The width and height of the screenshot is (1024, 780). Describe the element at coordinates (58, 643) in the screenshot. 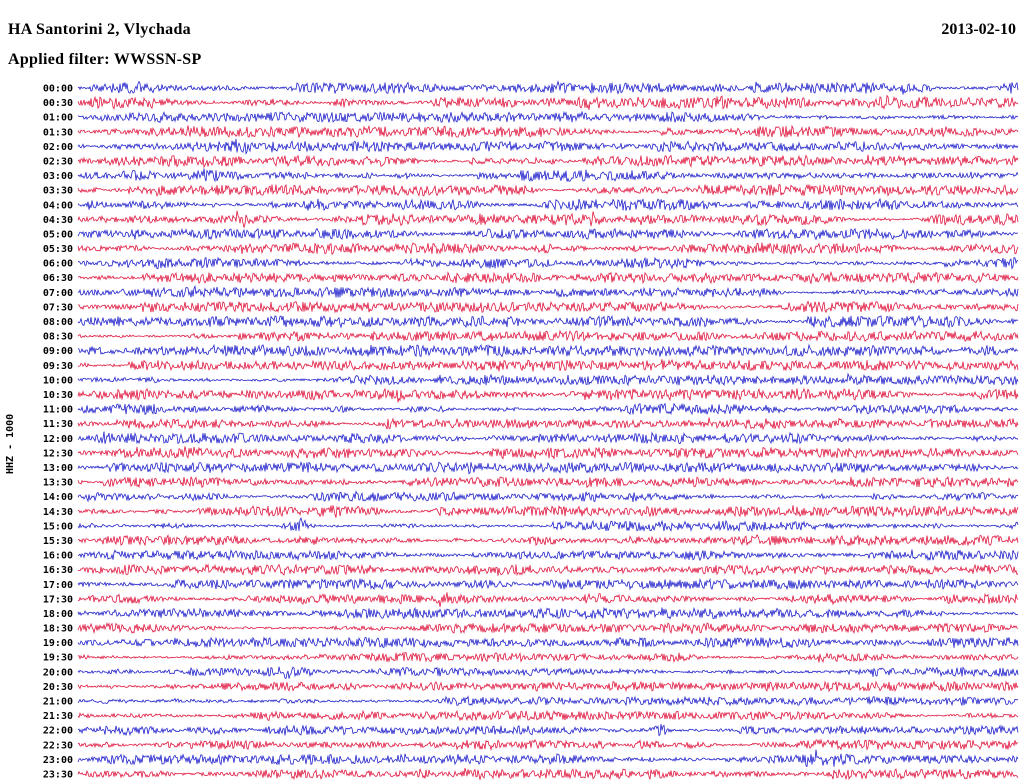

I see `trace-time-label: 19:00` at that location.